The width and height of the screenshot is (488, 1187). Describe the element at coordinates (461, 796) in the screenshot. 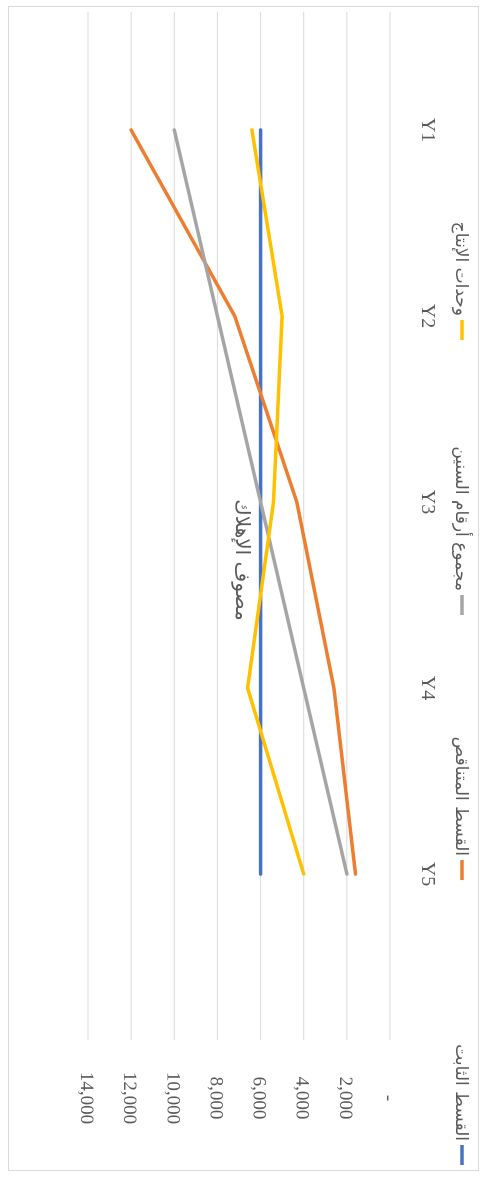

I see `legend-label: القسط المتناقص` at that location.